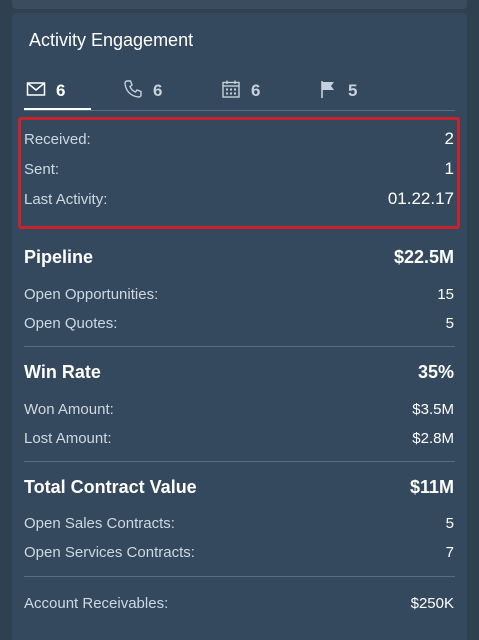  What do you see at coordinates (99, 523) in the screenshot?
I see `open-sales-contracts-label: Open Sales Contracts:` at bounding box center [99, 523].